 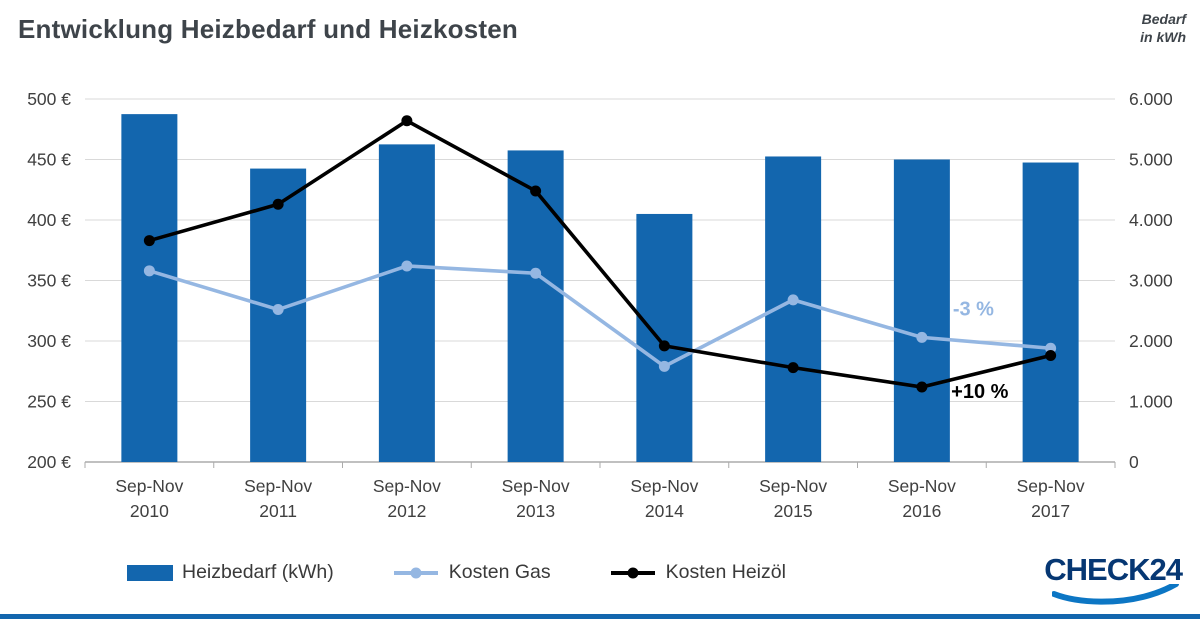 What do you see at coordinates (1163, 28) in the screenshot?
I see `right-axis-title: Bedarf in kWh` at bounding box center [1163, 28].